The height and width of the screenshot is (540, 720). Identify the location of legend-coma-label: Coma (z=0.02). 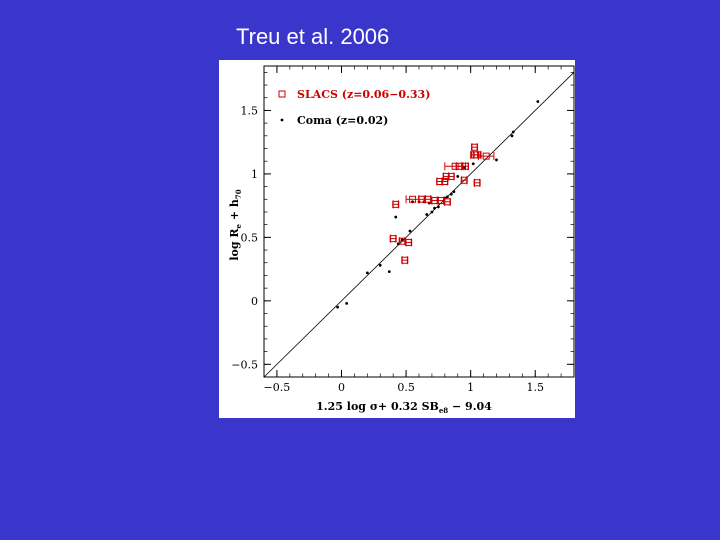
(342, 120).